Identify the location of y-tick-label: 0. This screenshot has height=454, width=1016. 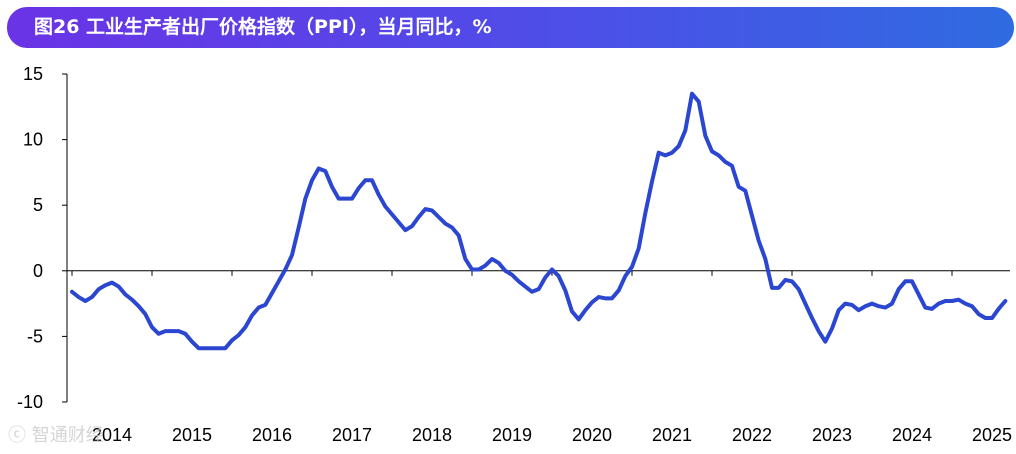
(38, 271).